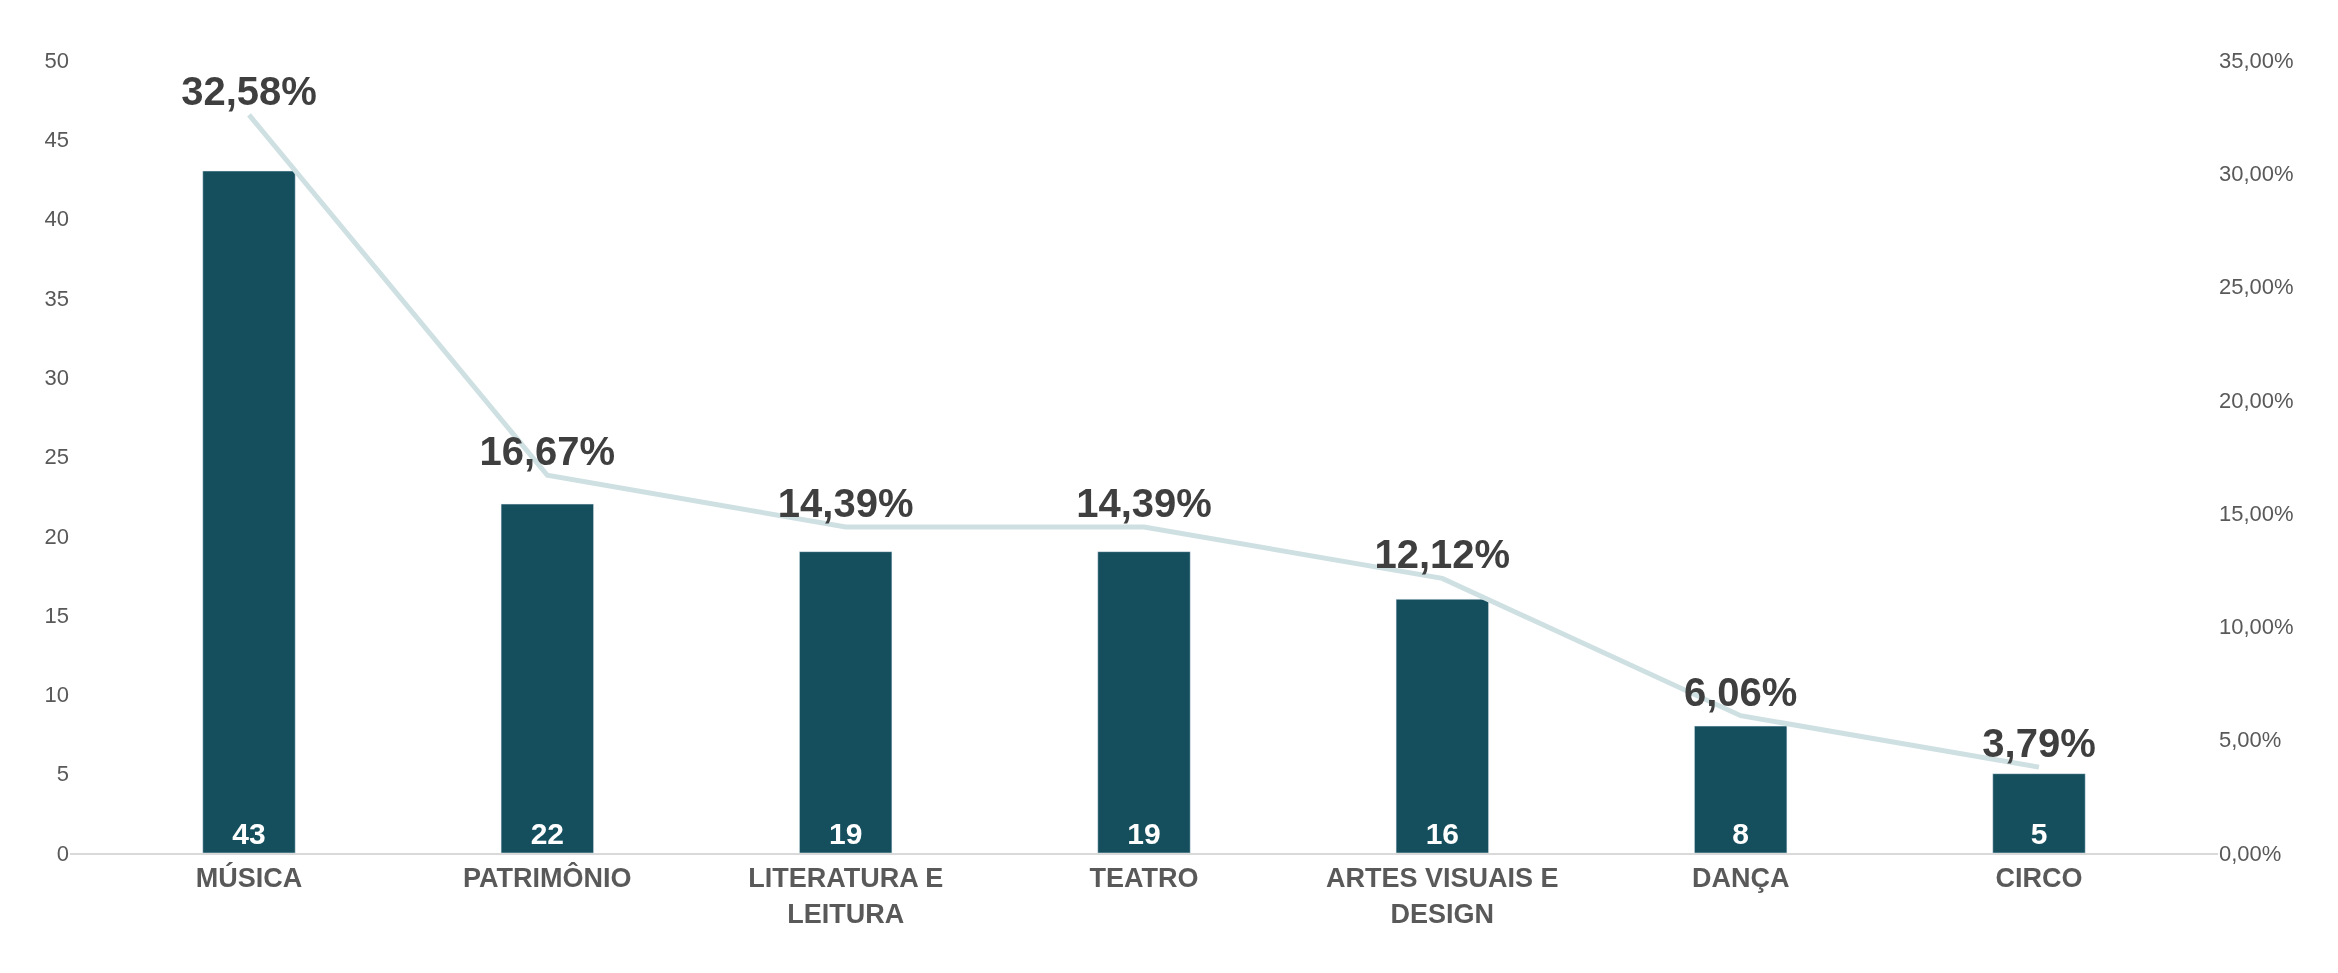 This screenshot has height=973, width=2338. What do you see at coordinates (56, 298) in the screenshot?
I see `y-tick-label: 35` at bounding box center [56, 298].